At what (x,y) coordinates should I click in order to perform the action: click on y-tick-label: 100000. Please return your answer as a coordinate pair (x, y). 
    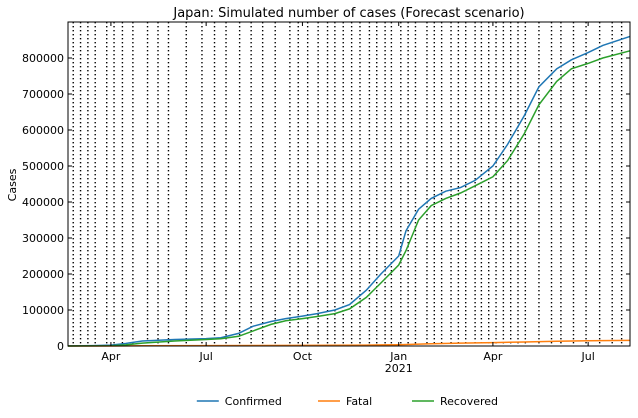
    Looking at the image, I should click on (43, 310).